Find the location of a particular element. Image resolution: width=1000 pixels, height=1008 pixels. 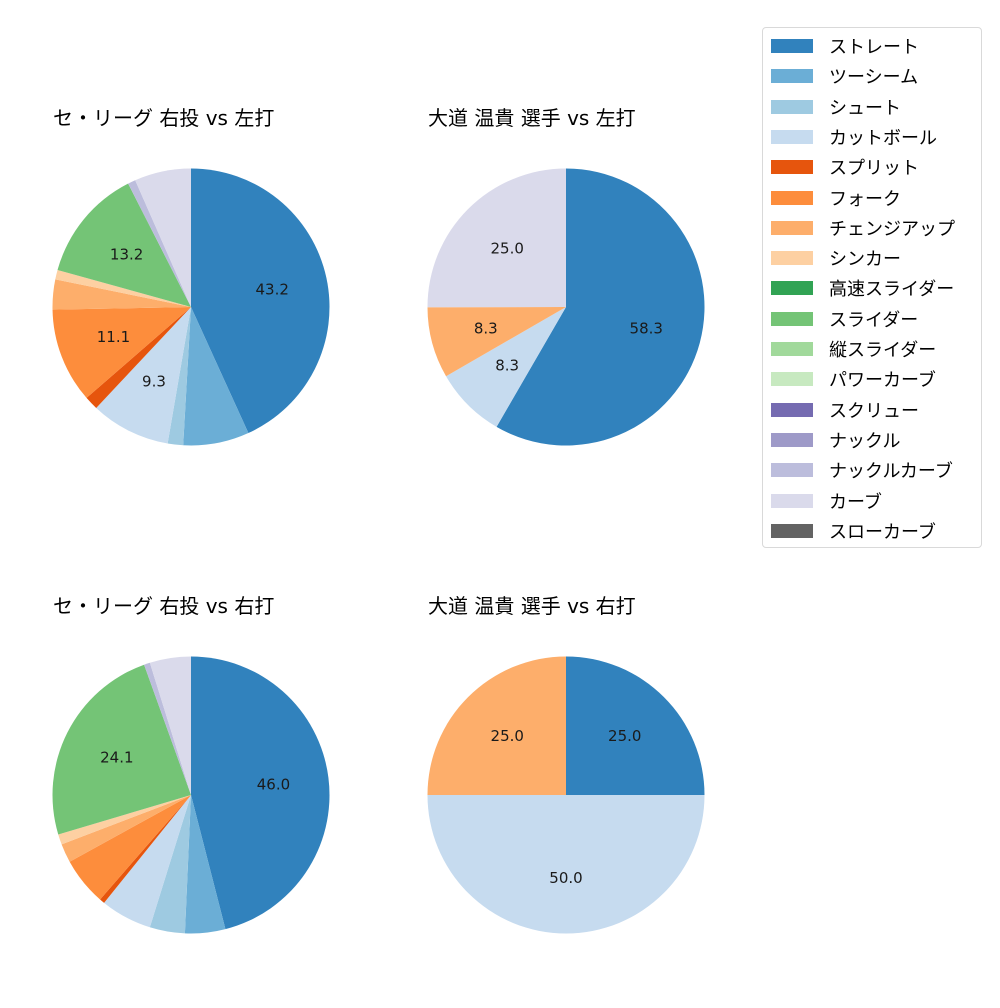

pie-chart-player-vs-left: 大道 温貴 選手 vs 左打 58.3 8.3 8.3 25.0 is located at coordinates (597, 310).